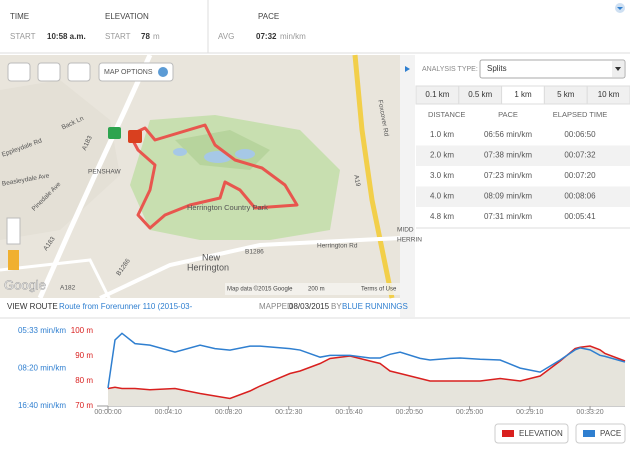 The width and height of the screenshot is (630, 459). Describe the element at coordinates (580, 216) in the screenshot. I see `cell: 00:05:41` at that location.